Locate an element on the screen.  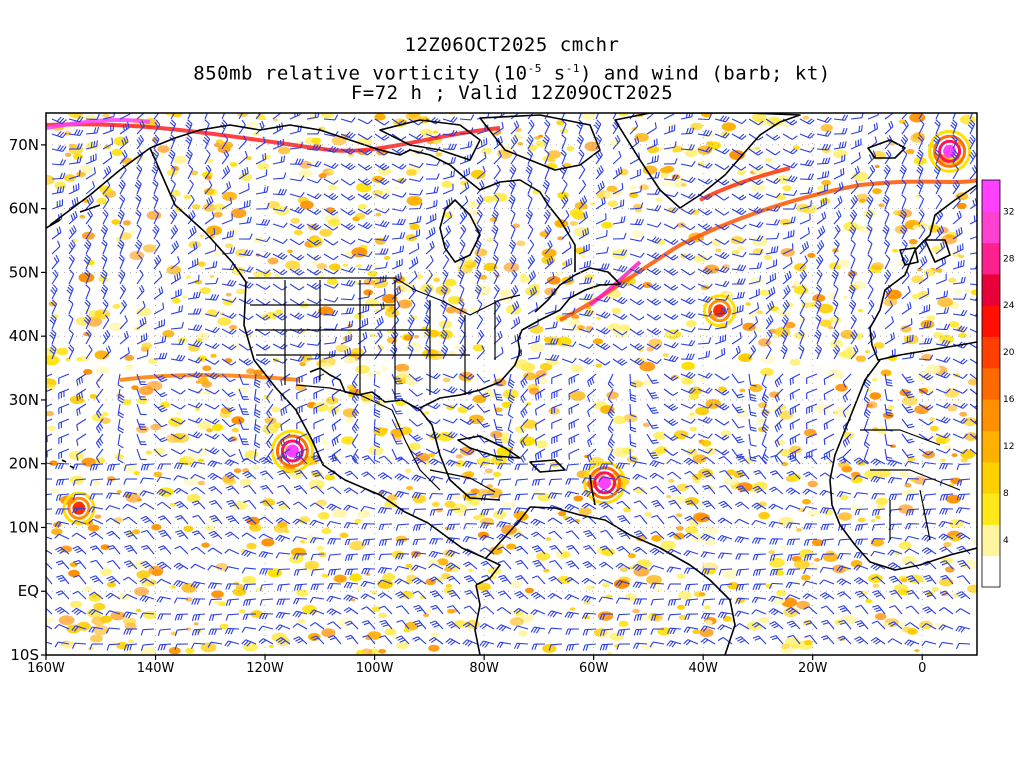
lat-label: 20N is located at coordinates (24, 464).